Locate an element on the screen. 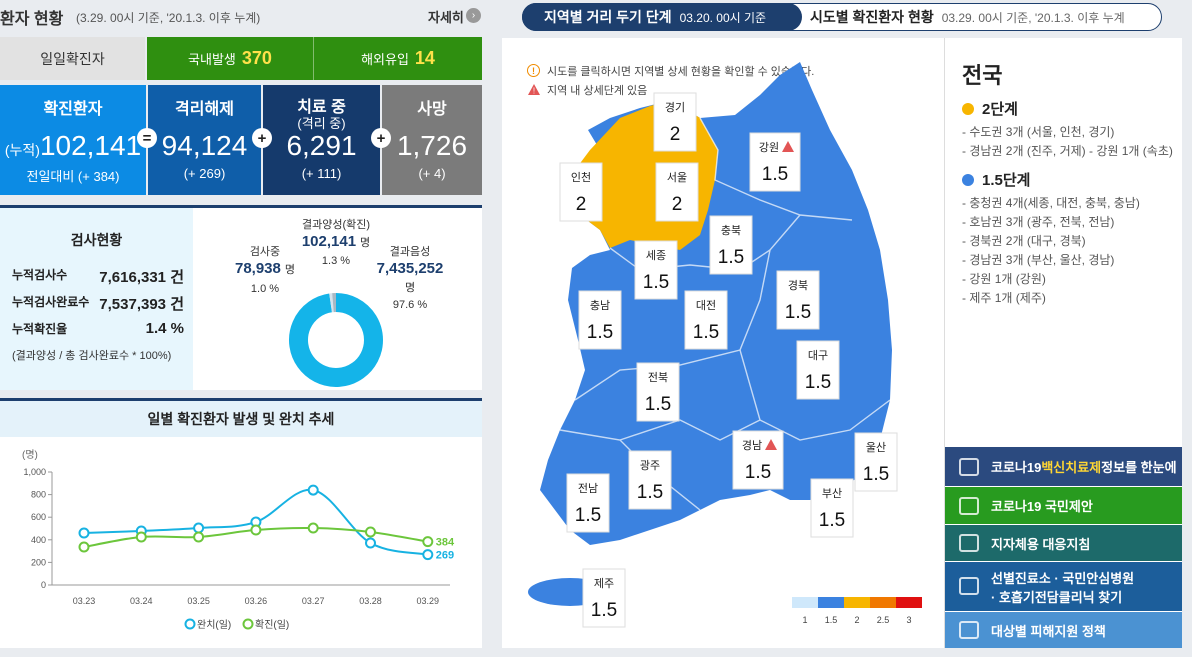  region: 전북 1.5 is located at coordinates (658, 392).